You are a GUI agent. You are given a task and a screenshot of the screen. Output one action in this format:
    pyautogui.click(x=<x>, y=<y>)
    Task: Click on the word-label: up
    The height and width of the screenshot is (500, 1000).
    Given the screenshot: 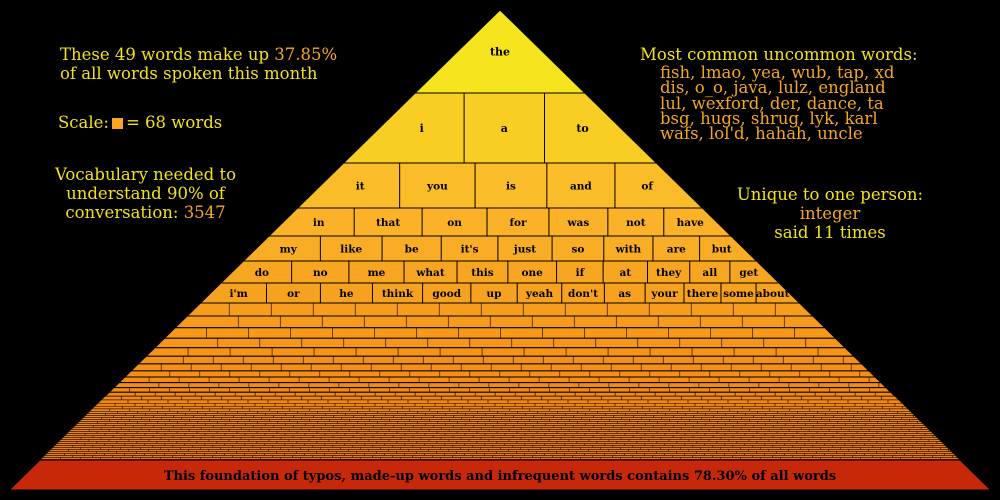 What is the action you would take?
    pyautogui.click(x=494, y=294)
    